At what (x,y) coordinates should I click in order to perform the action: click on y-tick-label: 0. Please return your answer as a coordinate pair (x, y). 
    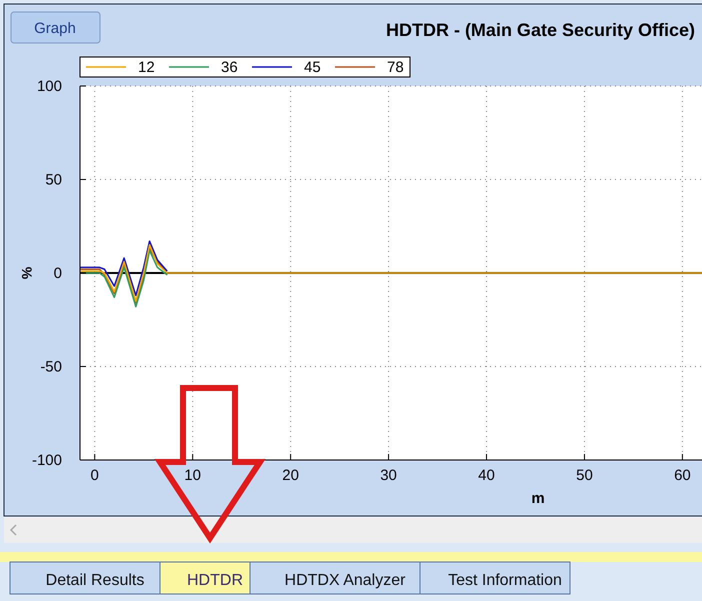
    Looking at the image, I should click on (58, 273).